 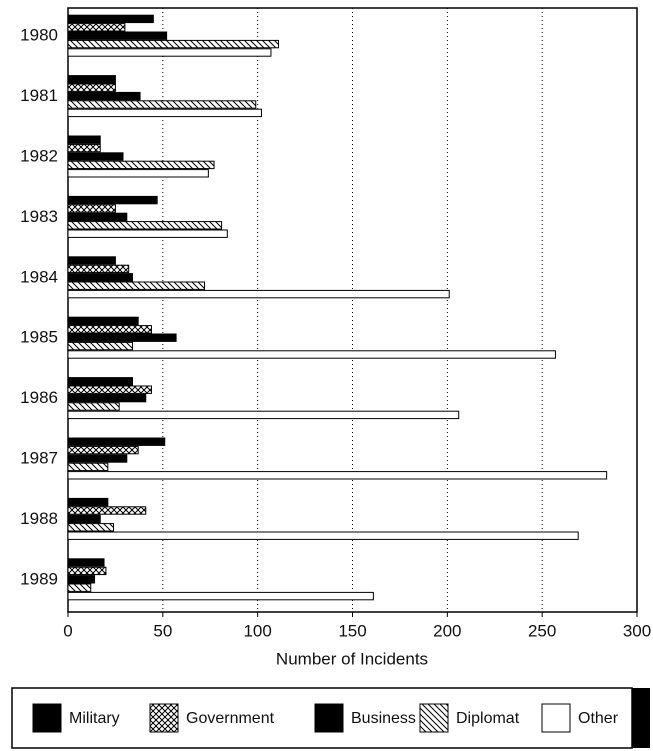 I want to click on x-tick-label: 0, so click(x=67, y=630).